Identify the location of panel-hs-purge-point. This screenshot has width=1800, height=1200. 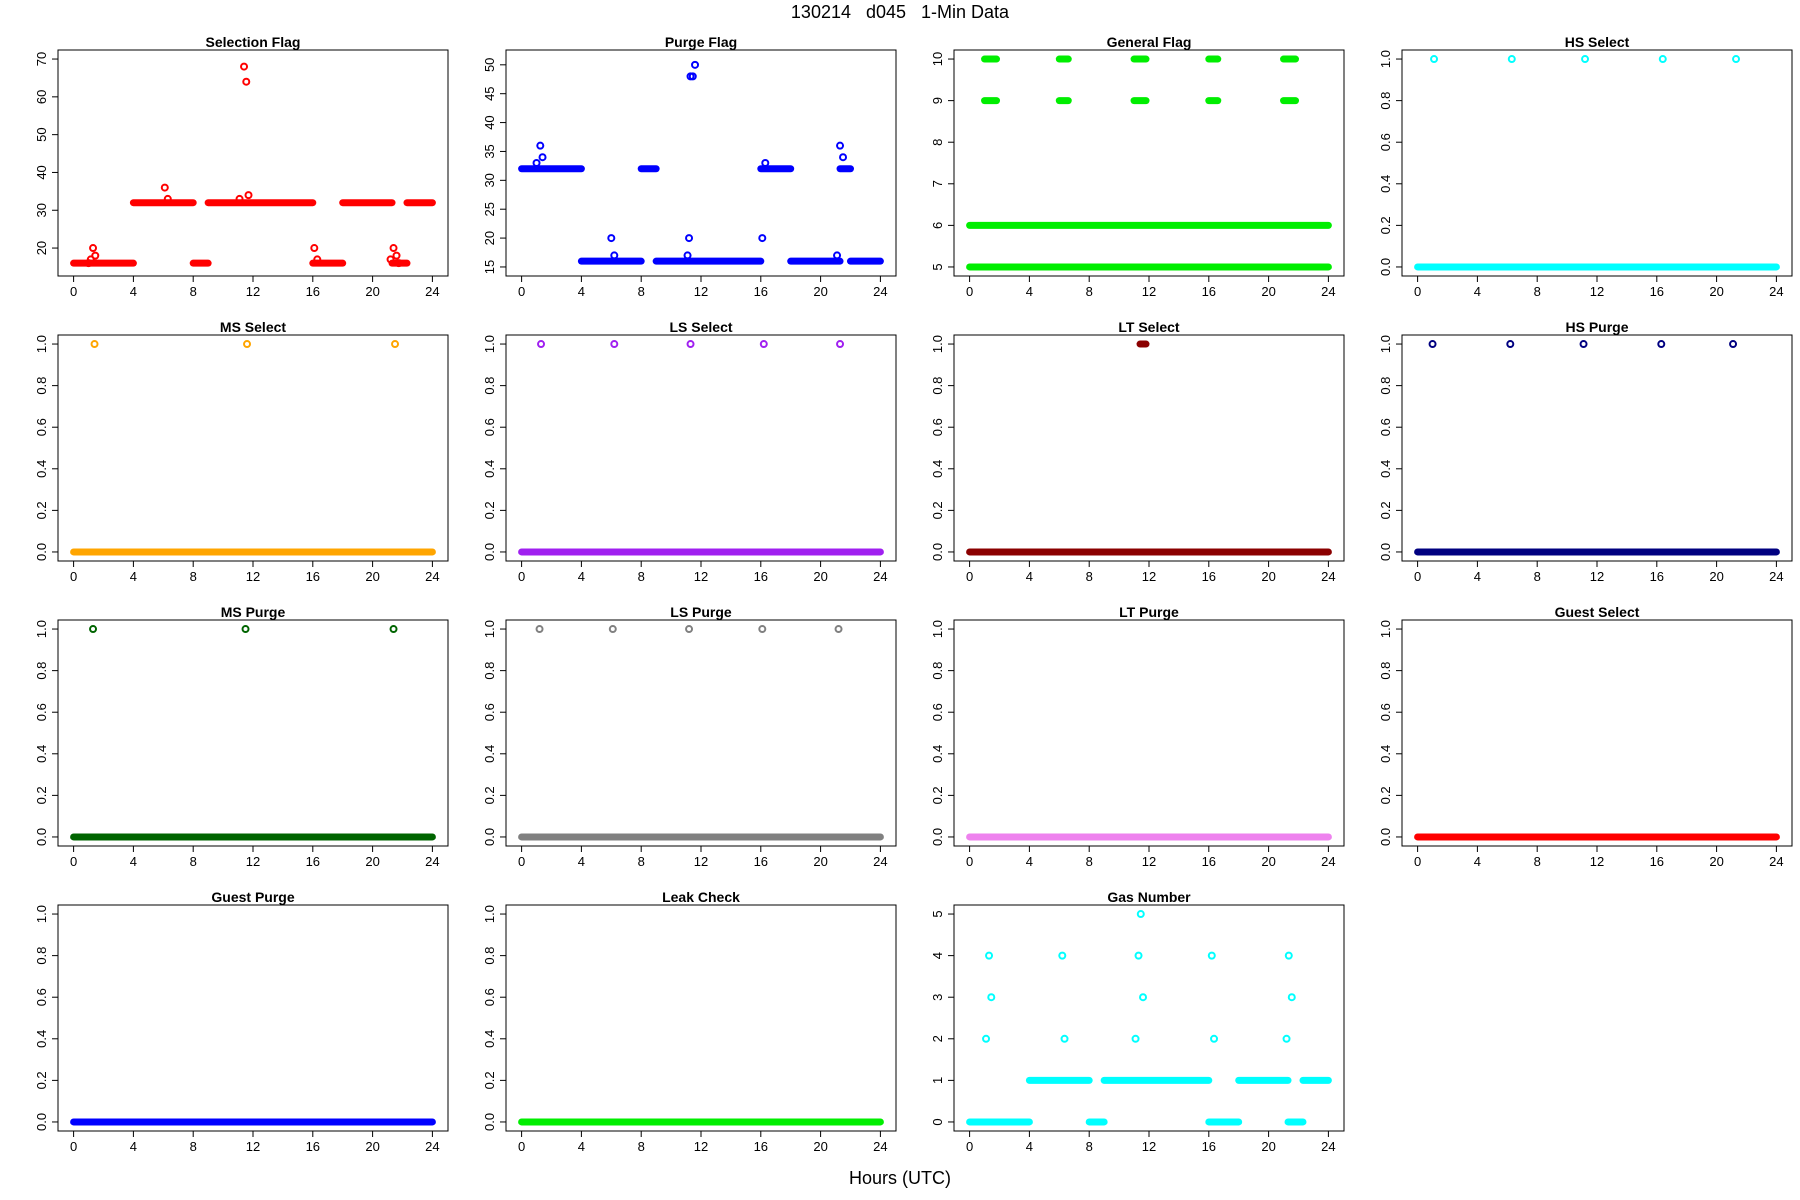
(1583, 344).